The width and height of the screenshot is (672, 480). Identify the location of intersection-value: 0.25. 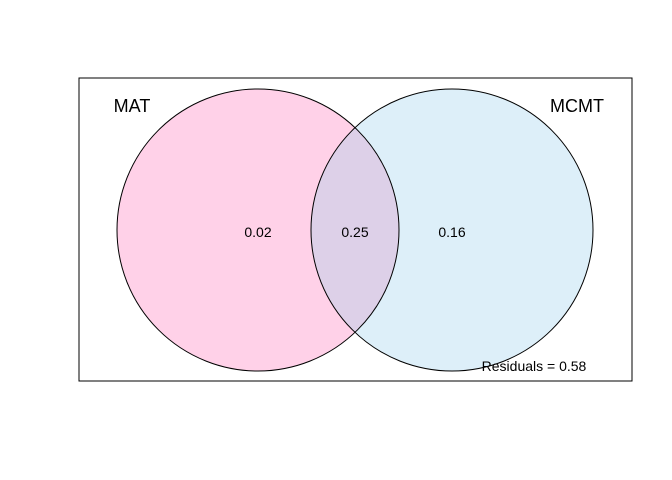
(354, 232).